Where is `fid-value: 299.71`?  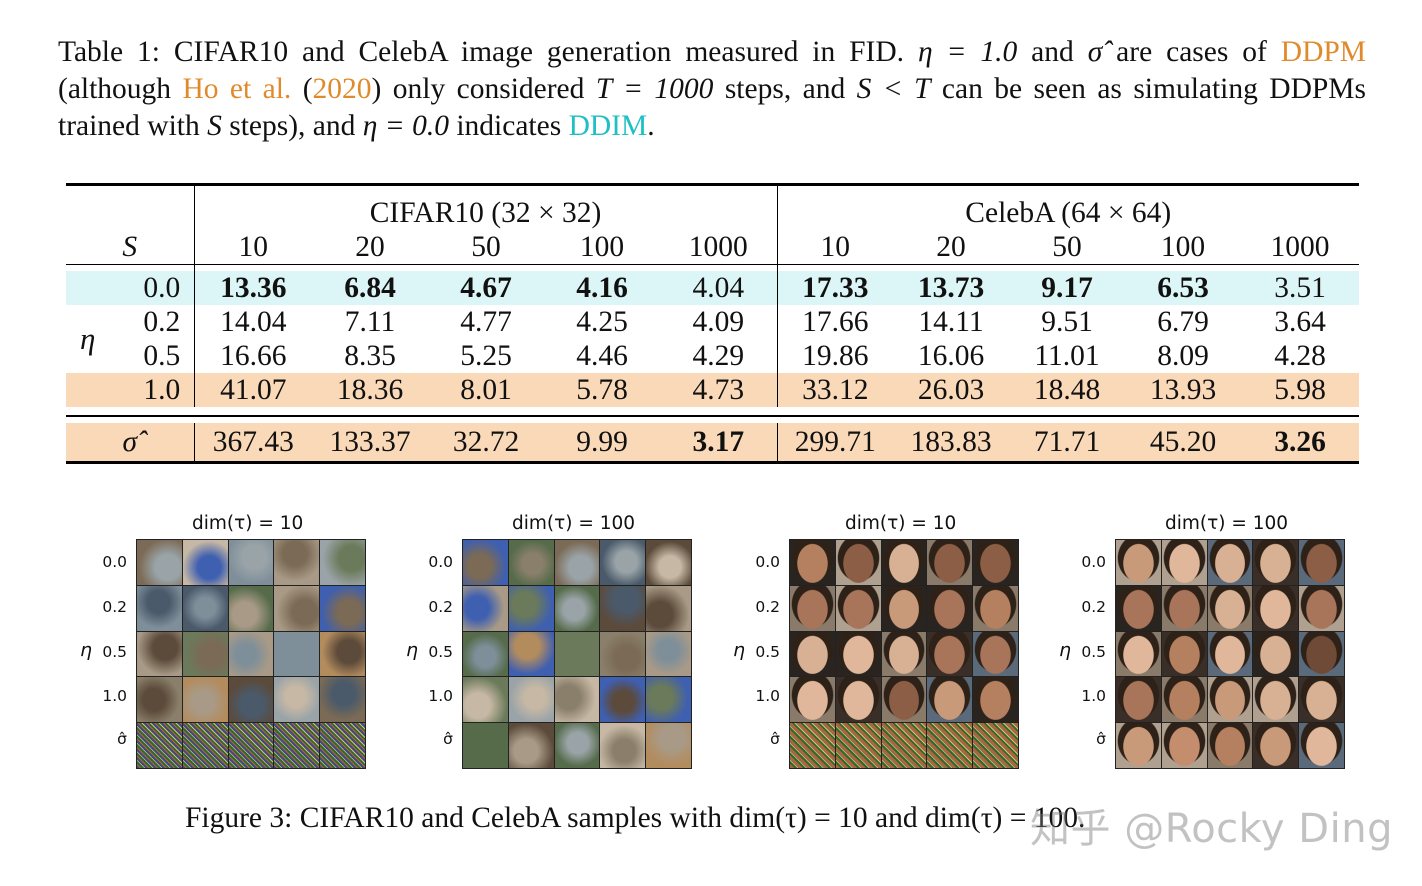 fid-value: 299.71 is located at coordinates (835, 443).